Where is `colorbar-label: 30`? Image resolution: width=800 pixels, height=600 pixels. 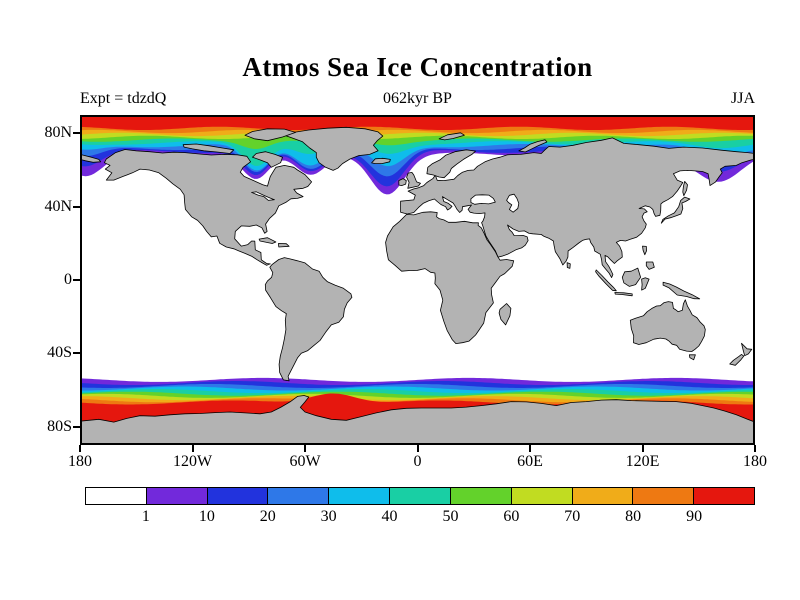
colorbar-label: 30 is located at coordinates (328, 516).